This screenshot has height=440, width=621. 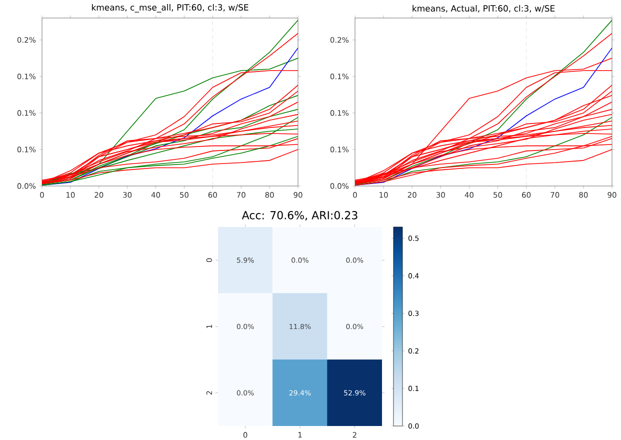 What do you see at coordinates (300, 215) in the screenshot?
I see `chart-title: Acc: 70.6%, ARI:0.23` at bounding box center [300, 215].